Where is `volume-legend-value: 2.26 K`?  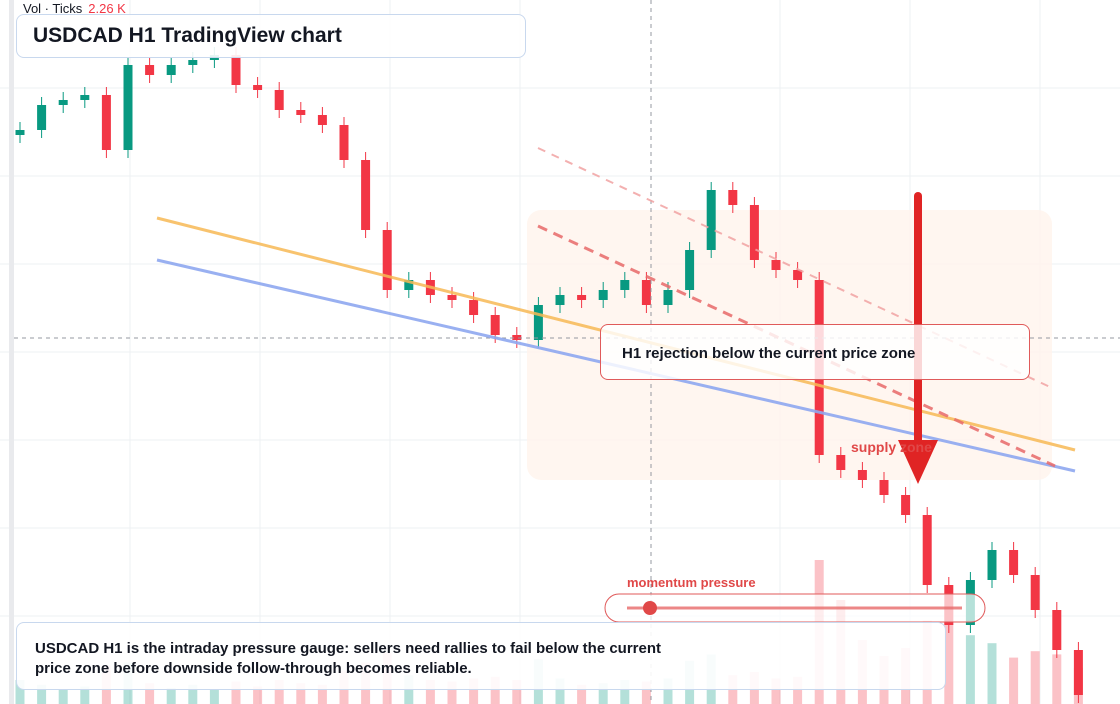
volume-legend-value: 2.26 K is located at coordinates (107, 8).